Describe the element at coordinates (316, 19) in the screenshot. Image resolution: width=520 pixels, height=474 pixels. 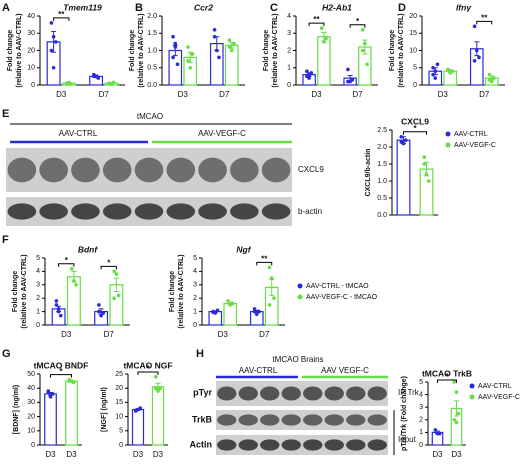
I see `significance-label: **` at that location.